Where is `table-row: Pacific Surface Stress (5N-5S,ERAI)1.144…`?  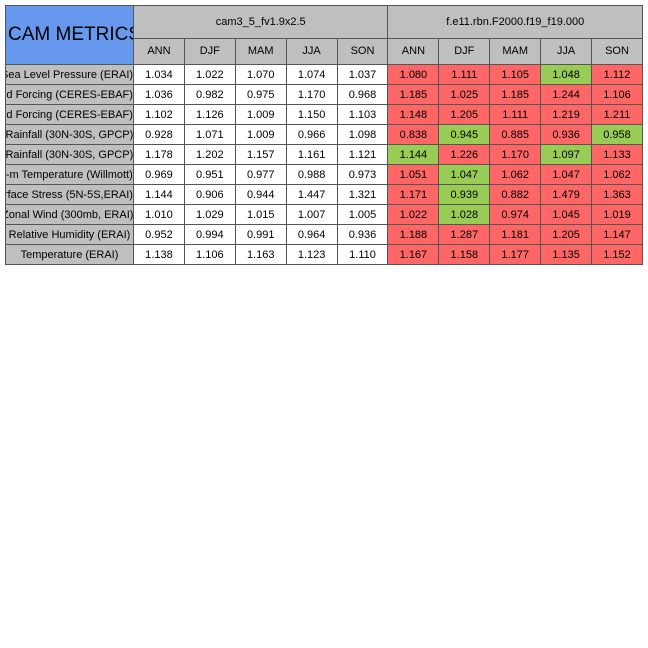 table-row: Pacific Surface Stress (5N-5S,ERAI)1.144… is located at coordinates (324, 194).